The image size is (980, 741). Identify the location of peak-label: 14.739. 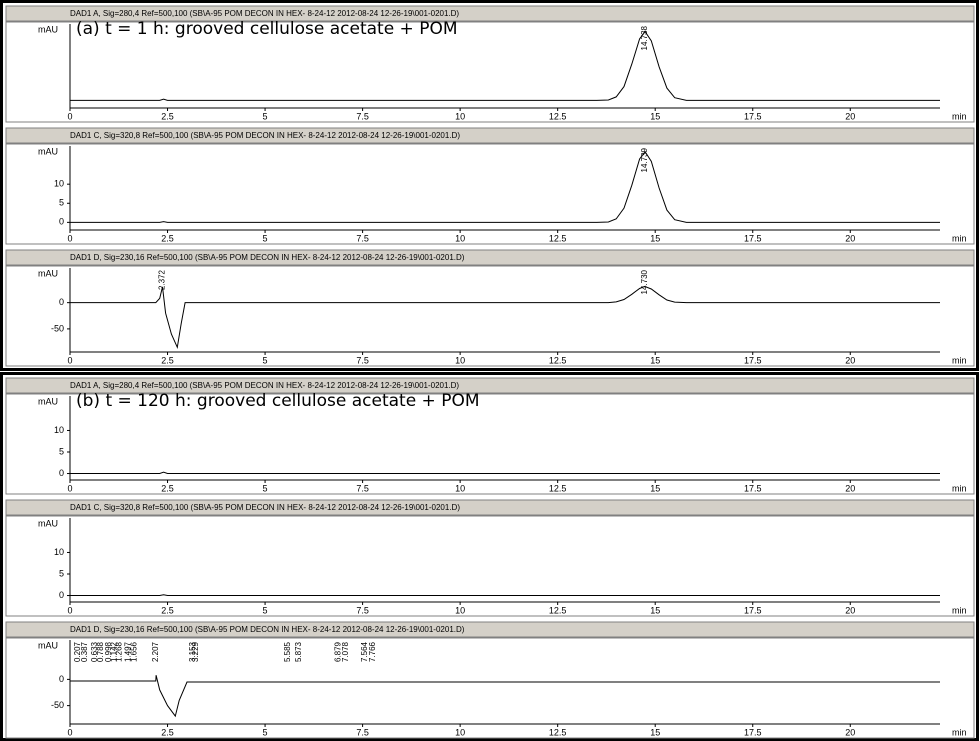
(644, 159).